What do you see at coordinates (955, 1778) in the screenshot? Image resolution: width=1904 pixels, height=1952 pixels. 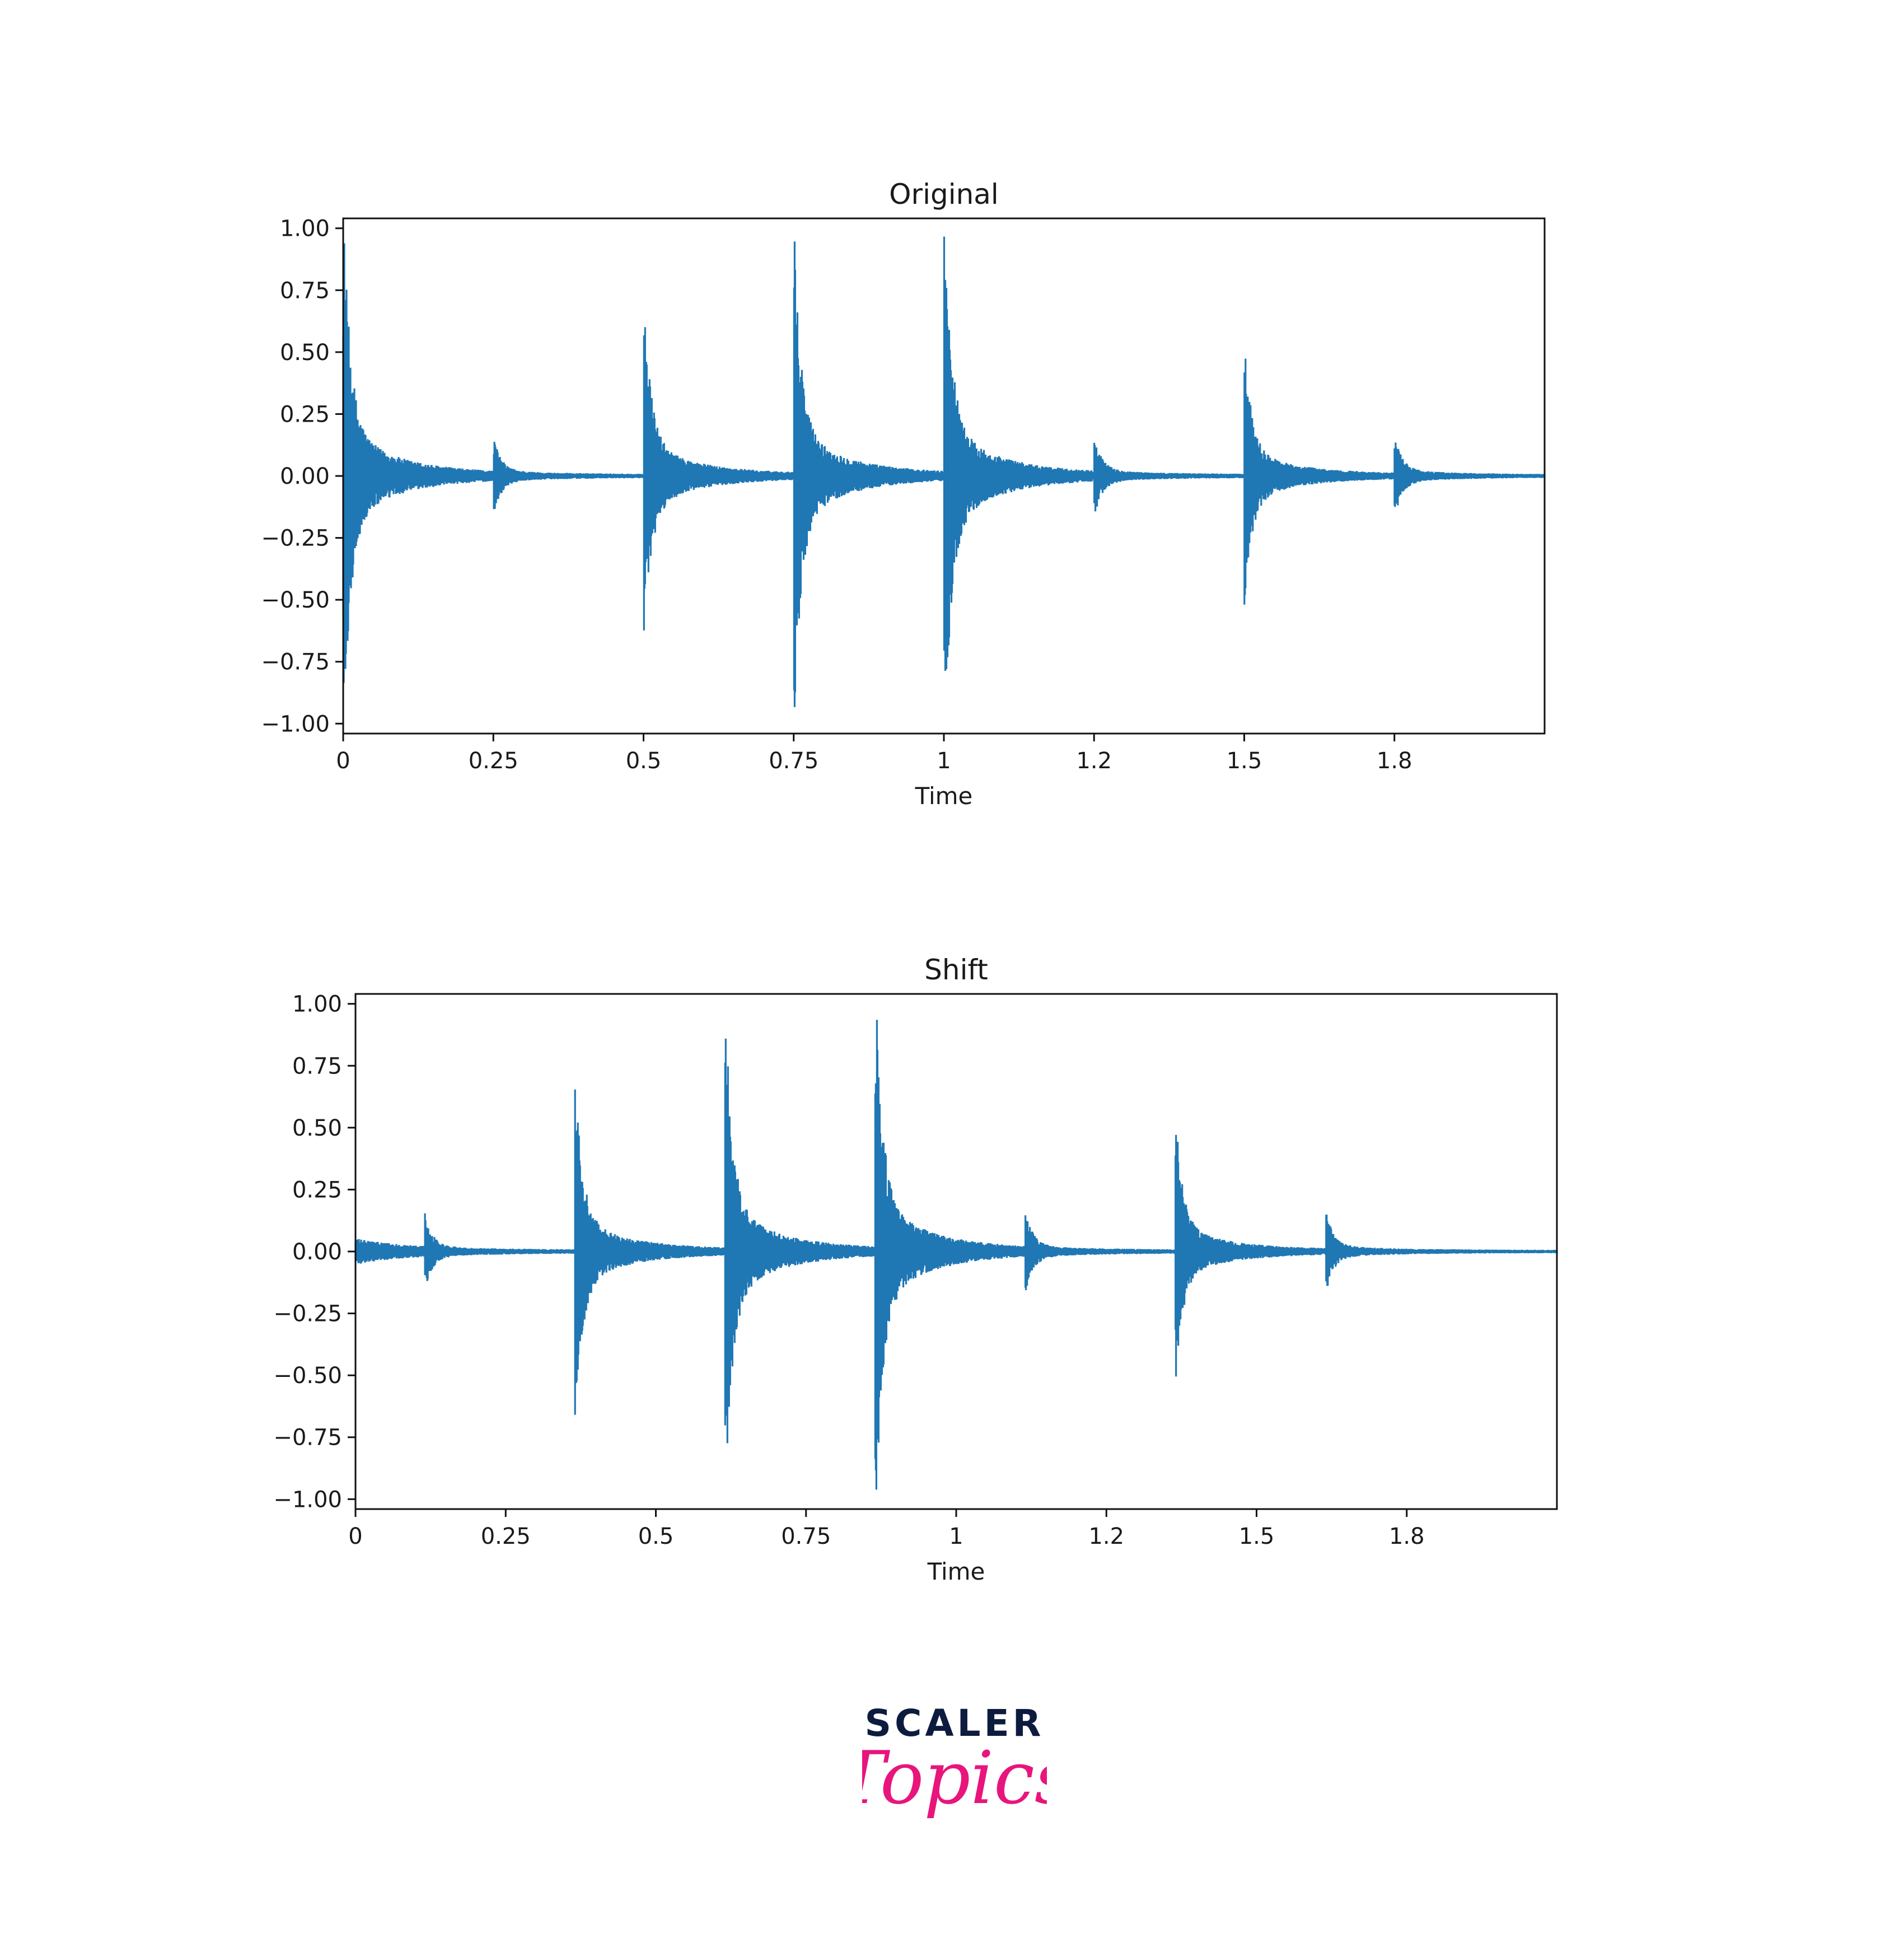 I see `logo-script: Topics` at bounding box center [955, 1778].